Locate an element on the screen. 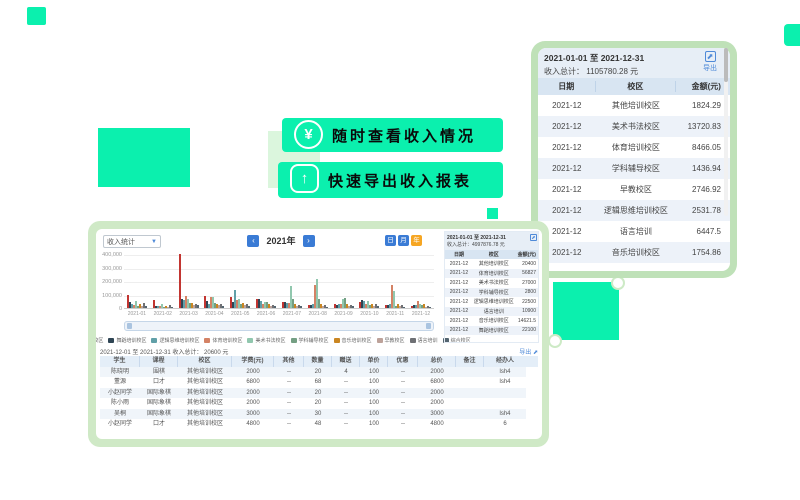 This screenshot has height=500, width=800. legend-item: 语言培训 is located at coordinates (423, 340).